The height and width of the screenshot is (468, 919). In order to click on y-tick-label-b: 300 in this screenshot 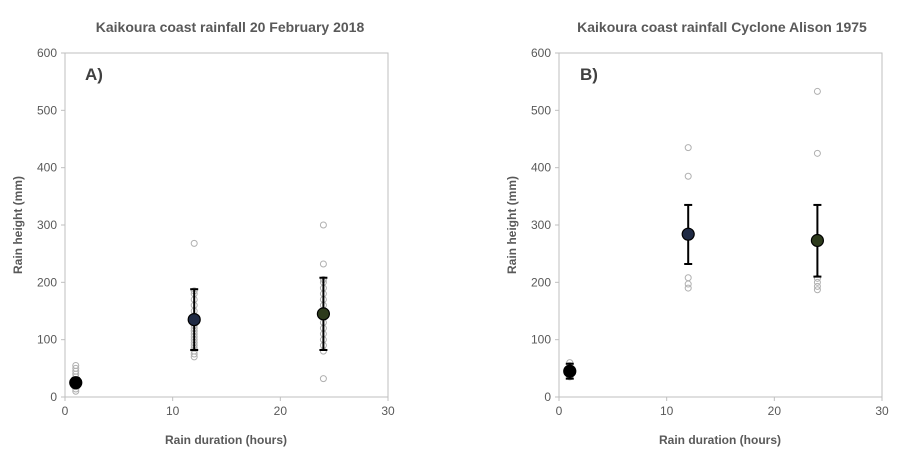, I will do `click(541, 225)`.